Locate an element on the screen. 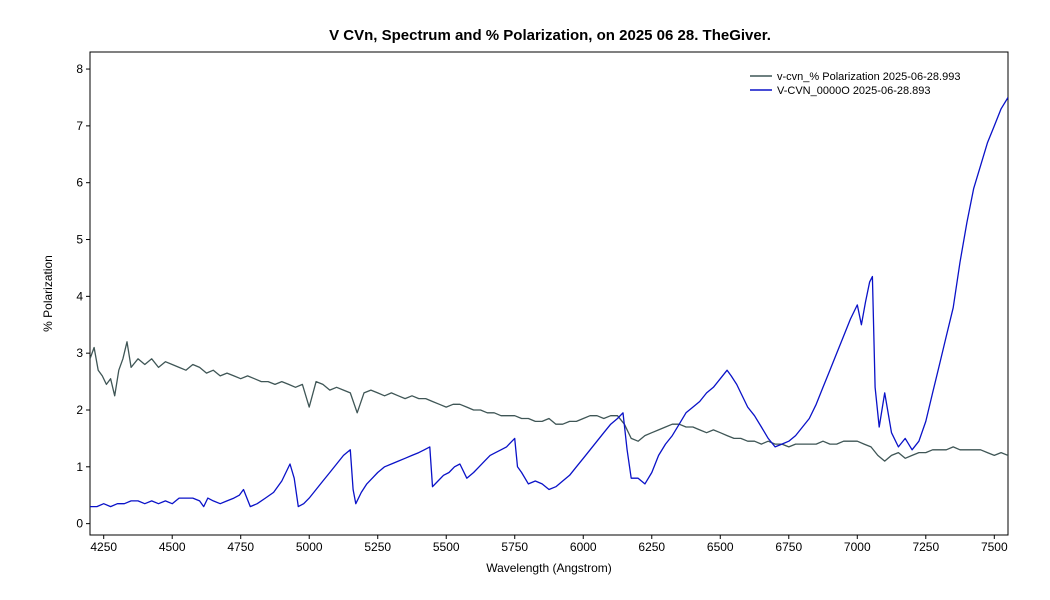 This screenshot has width=1050, height=600. x-tick-label: 7500 is located at coordinates (994, 547).